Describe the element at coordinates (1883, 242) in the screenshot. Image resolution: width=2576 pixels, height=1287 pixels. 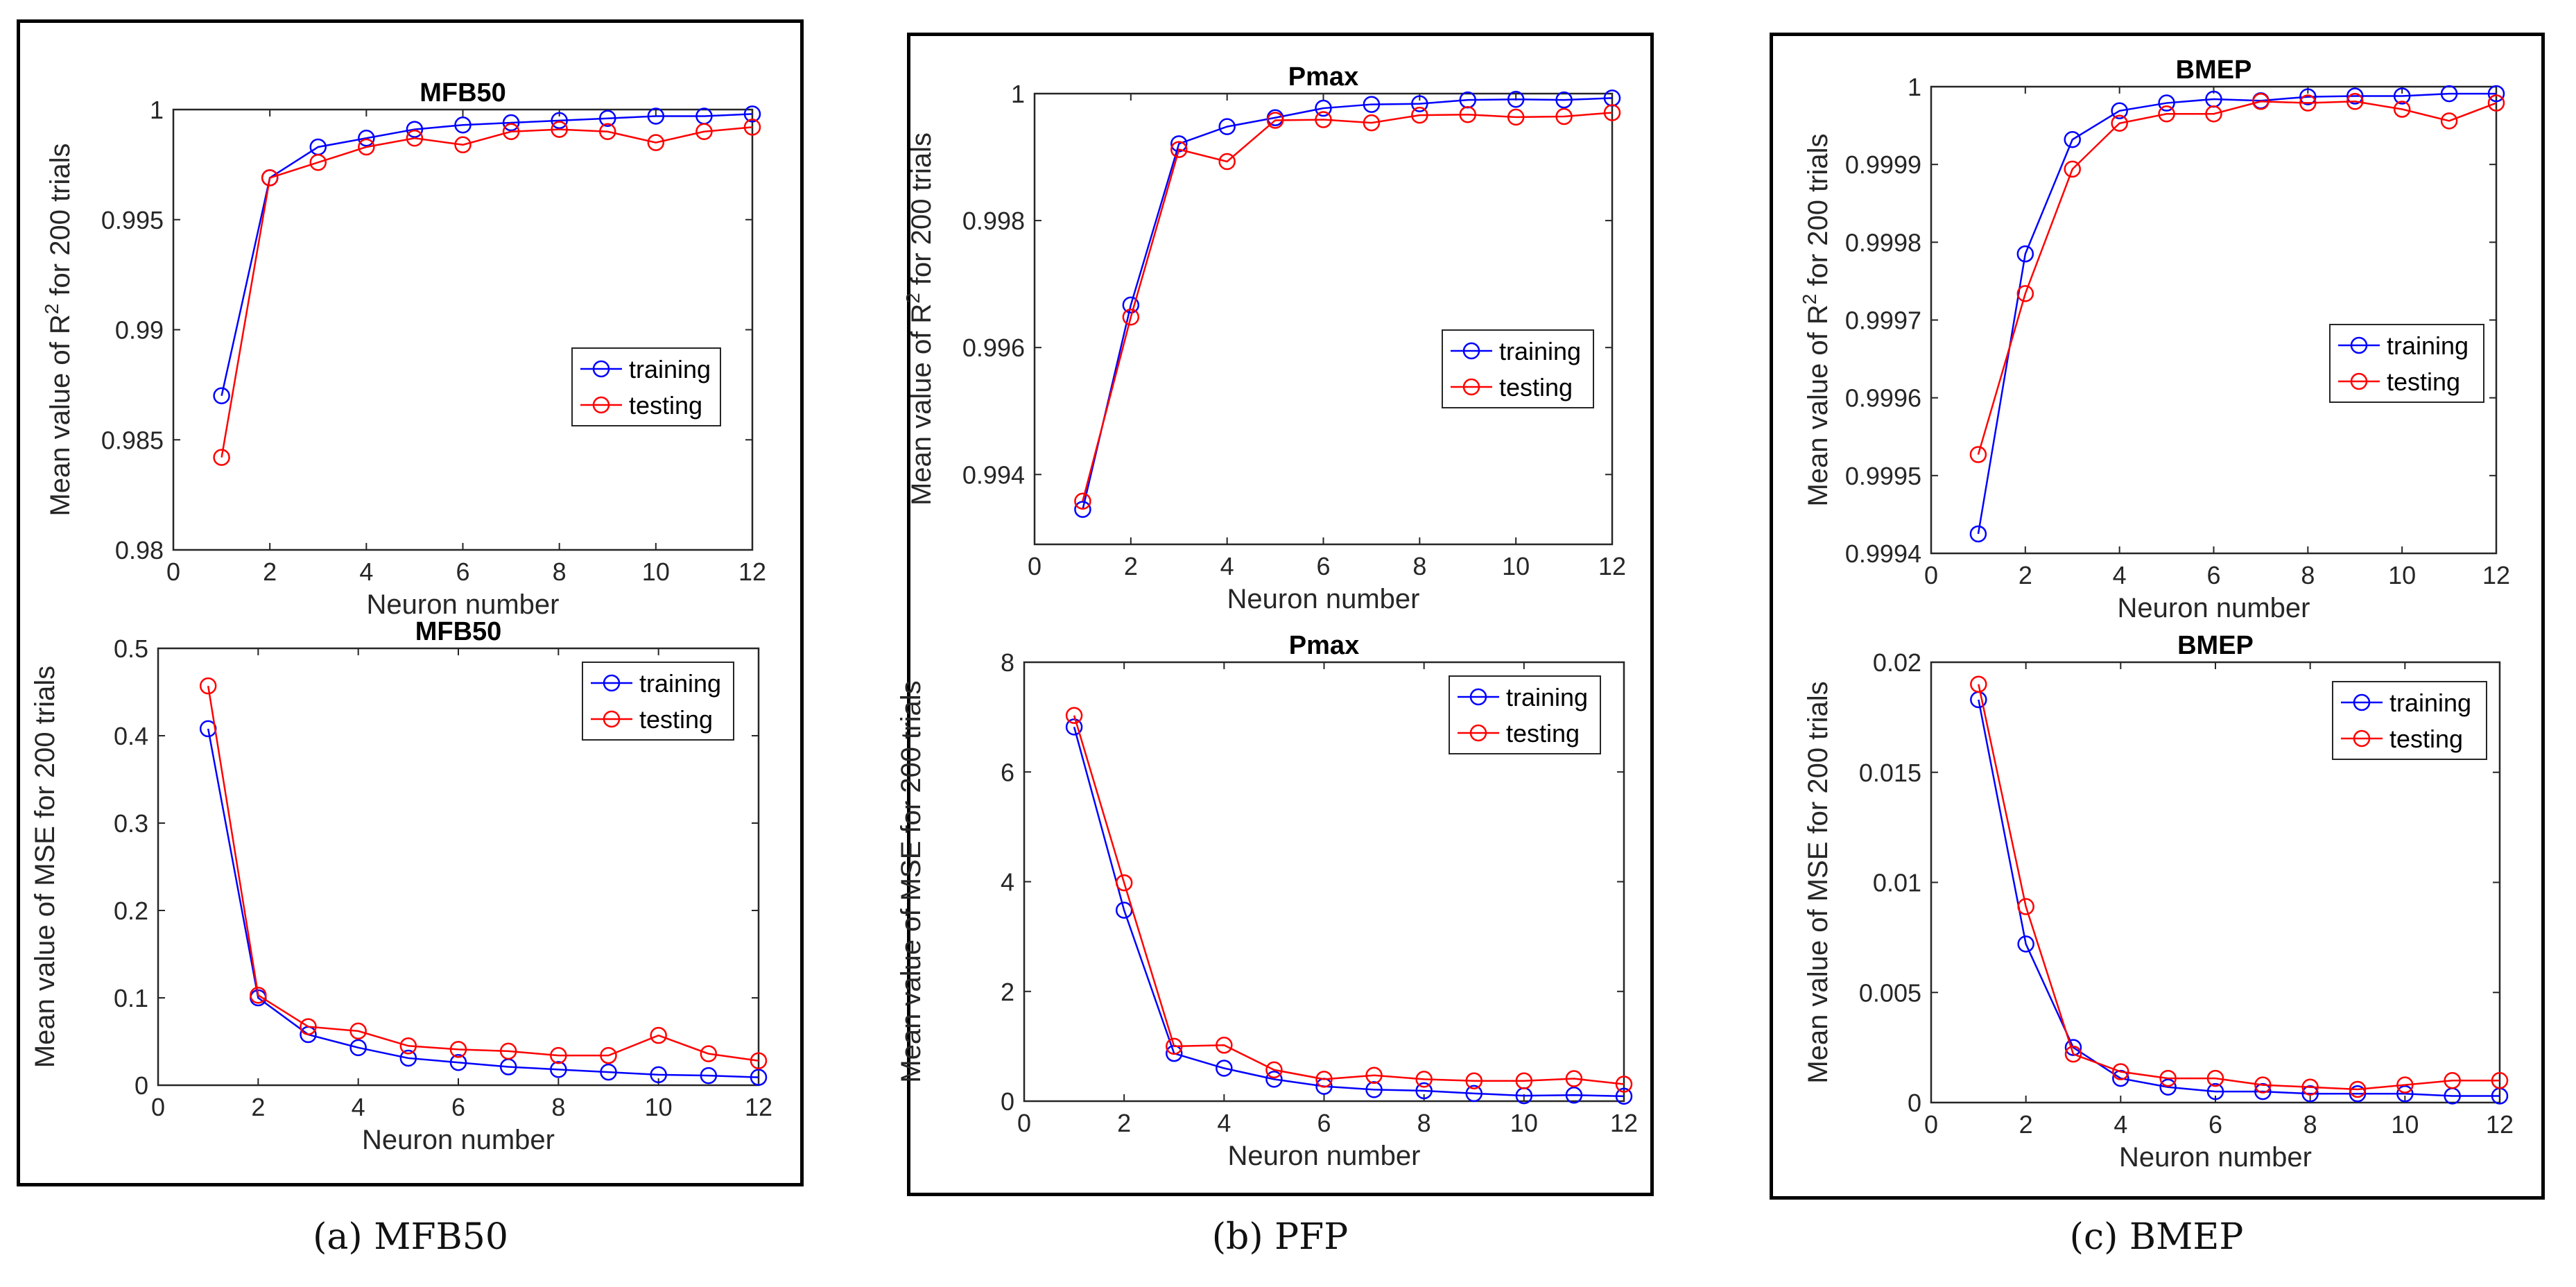
I see `y-tick-label: 0.9998` at that location.